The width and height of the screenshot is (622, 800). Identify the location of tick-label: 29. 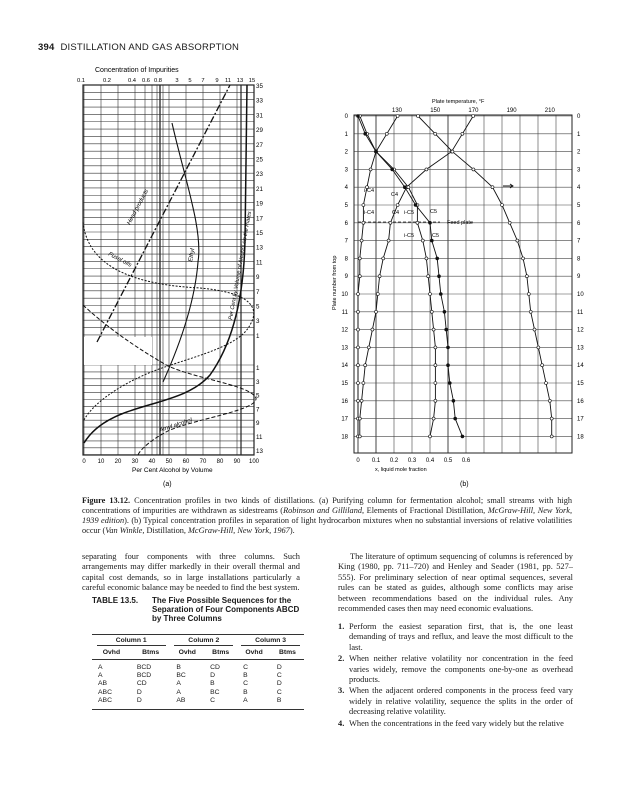
(259, 130).